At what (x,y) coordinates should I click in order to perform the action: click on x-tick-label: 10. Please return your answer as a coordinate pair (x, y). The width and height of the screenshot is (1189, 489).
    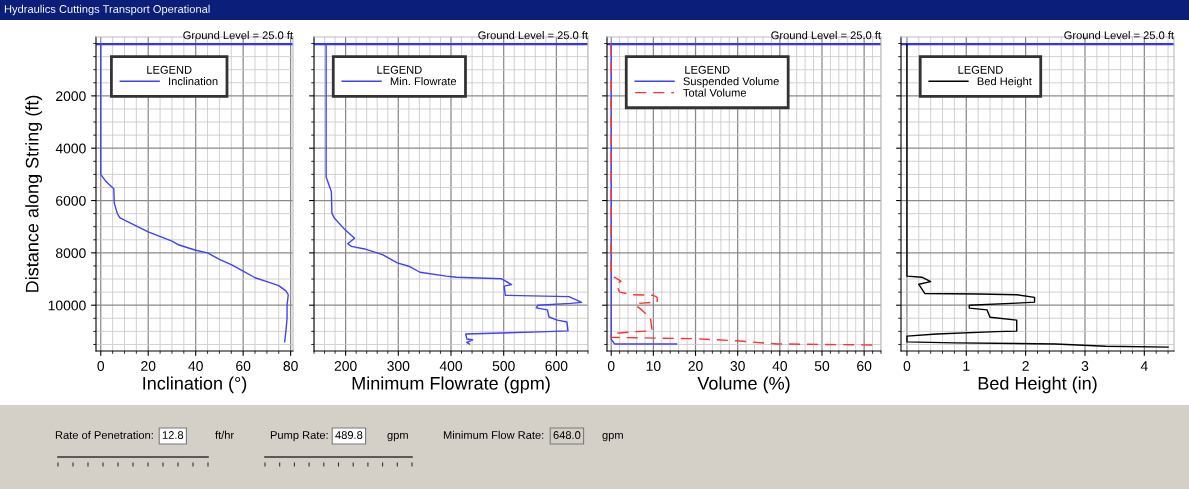
    Looking at the image, I should click on (653, 366).